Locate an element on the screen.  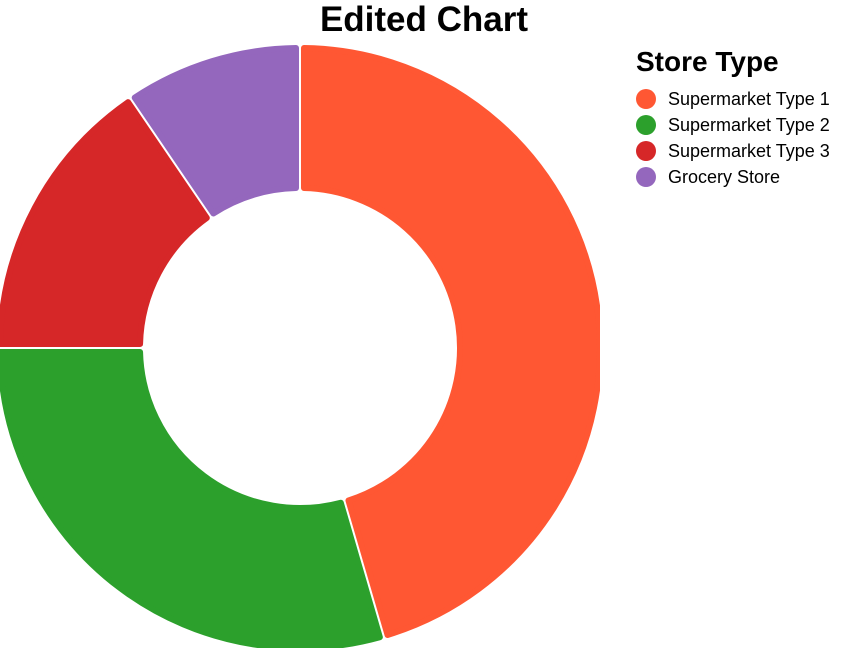
legend-item-grocery-store: Grocery Store is located at coordinates (733, 177).